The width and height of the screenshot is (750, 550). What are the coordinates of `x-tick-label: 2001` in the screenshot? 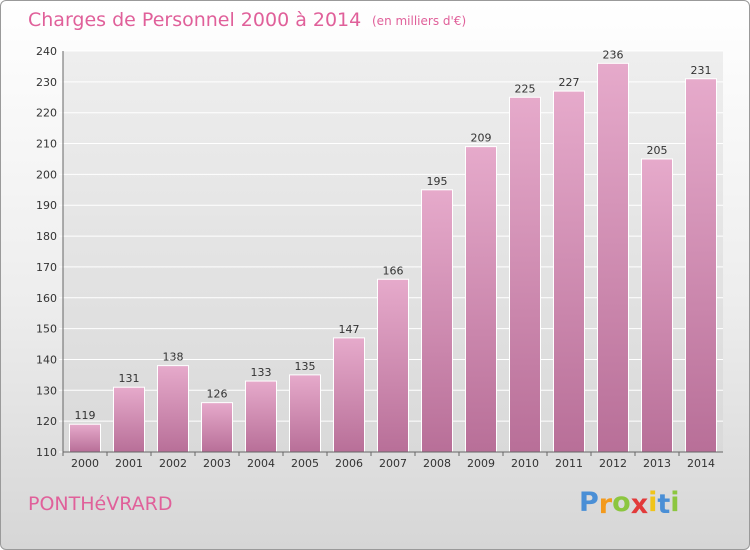 It's located at (129, 463).